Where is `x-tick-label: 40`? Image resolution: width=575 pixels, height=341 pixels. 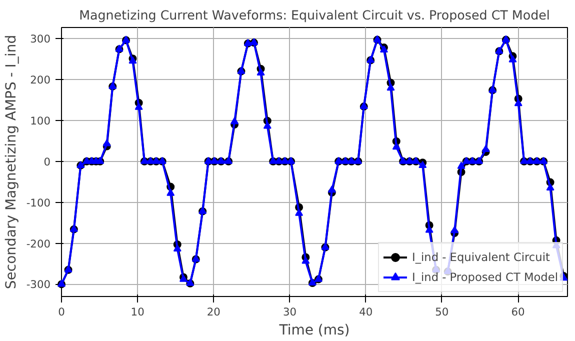
x-tick-label: 40 is located at coordinates (366, 312).